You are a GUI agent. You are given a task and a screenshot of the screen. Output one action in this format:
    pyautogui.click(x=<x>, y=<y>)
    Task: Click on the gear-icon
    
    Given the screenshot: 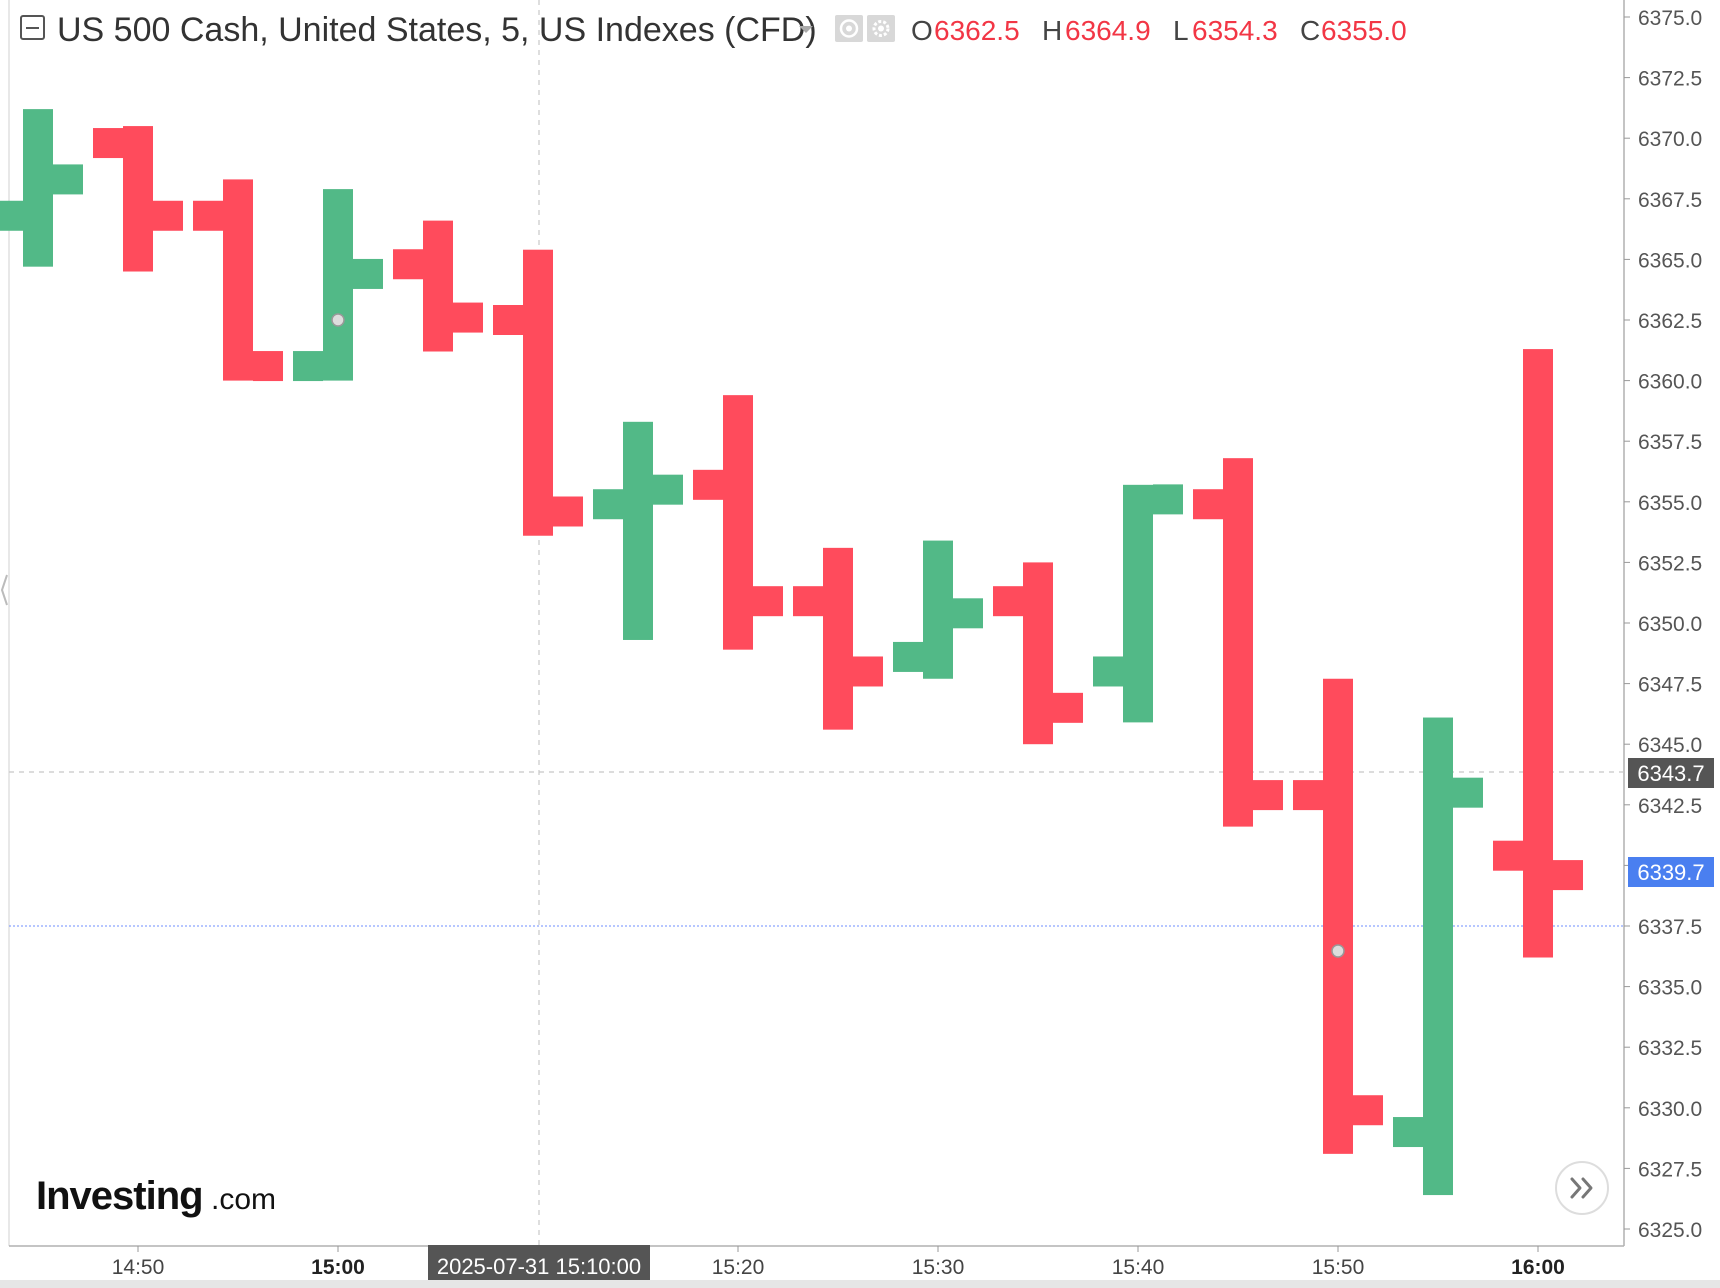 What is the action you would take?
    pyautogui.click(x=881, y=28)
    